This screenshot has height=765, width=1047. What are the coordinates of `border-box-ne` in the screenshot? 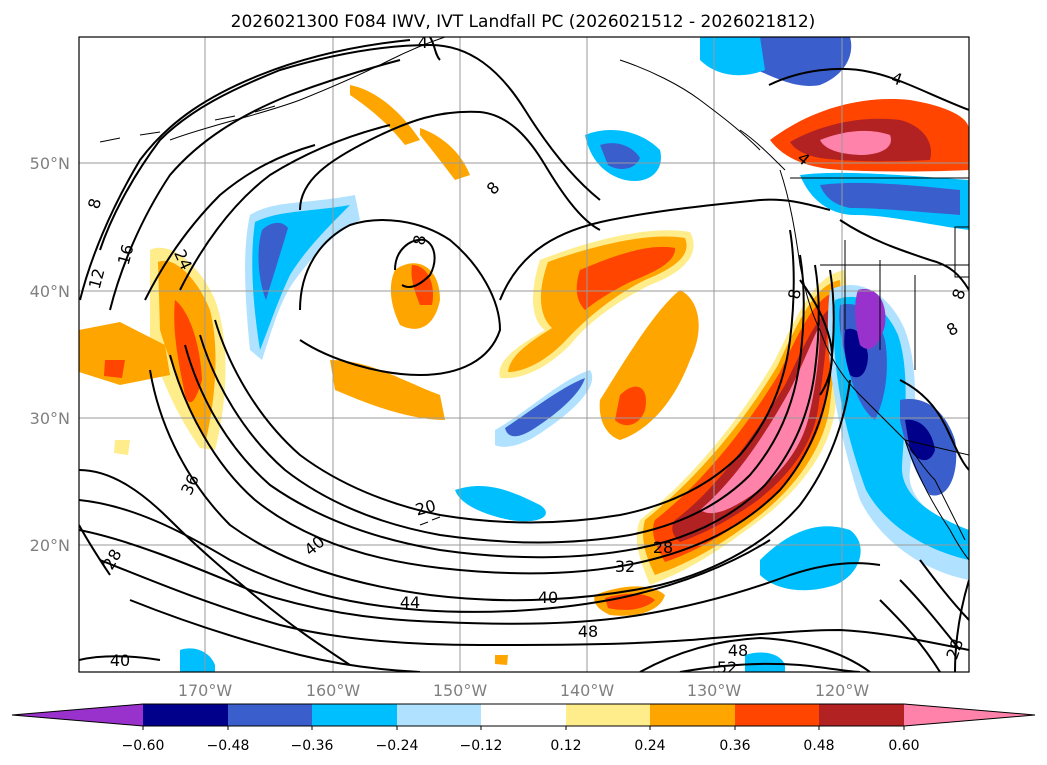 It's located at (961, 252).